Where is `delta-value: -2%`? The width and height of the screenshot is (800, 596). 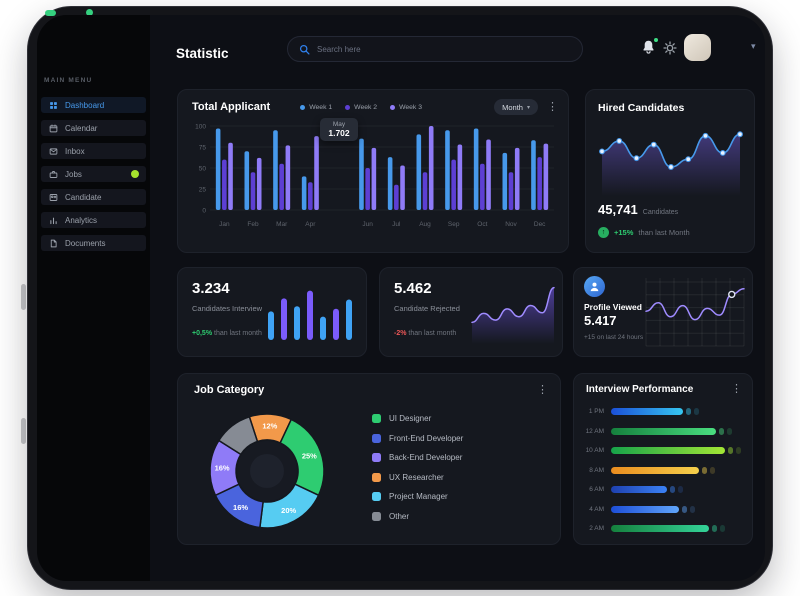 delta-value: -2% is located at coordinates (400, 333).